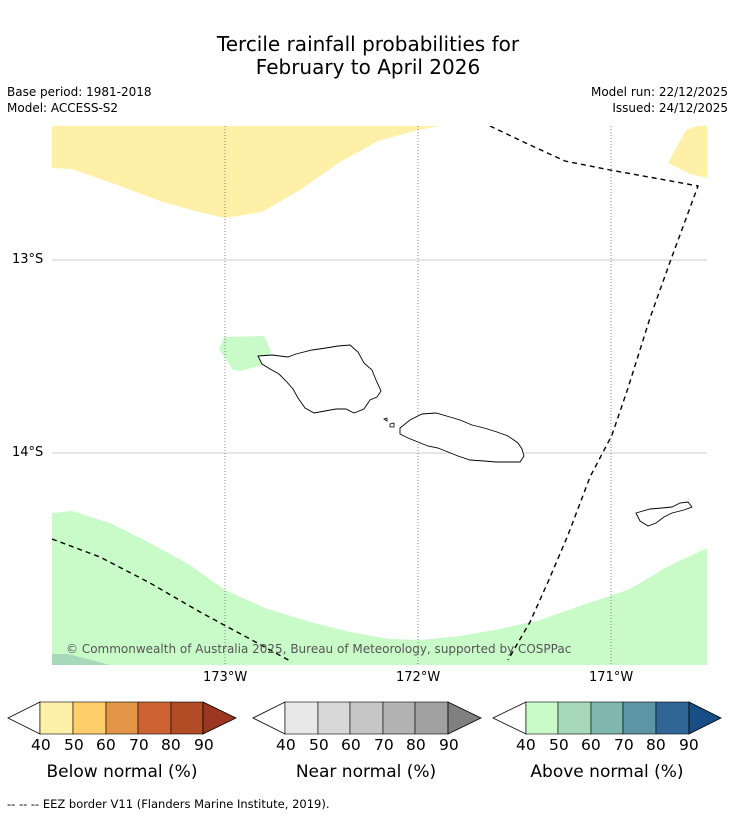 The height and width of the screenshot is (816, 736). Describe the element at coordinates (351, 745) in the screenshot. I see `near-tick: 60` at that location.